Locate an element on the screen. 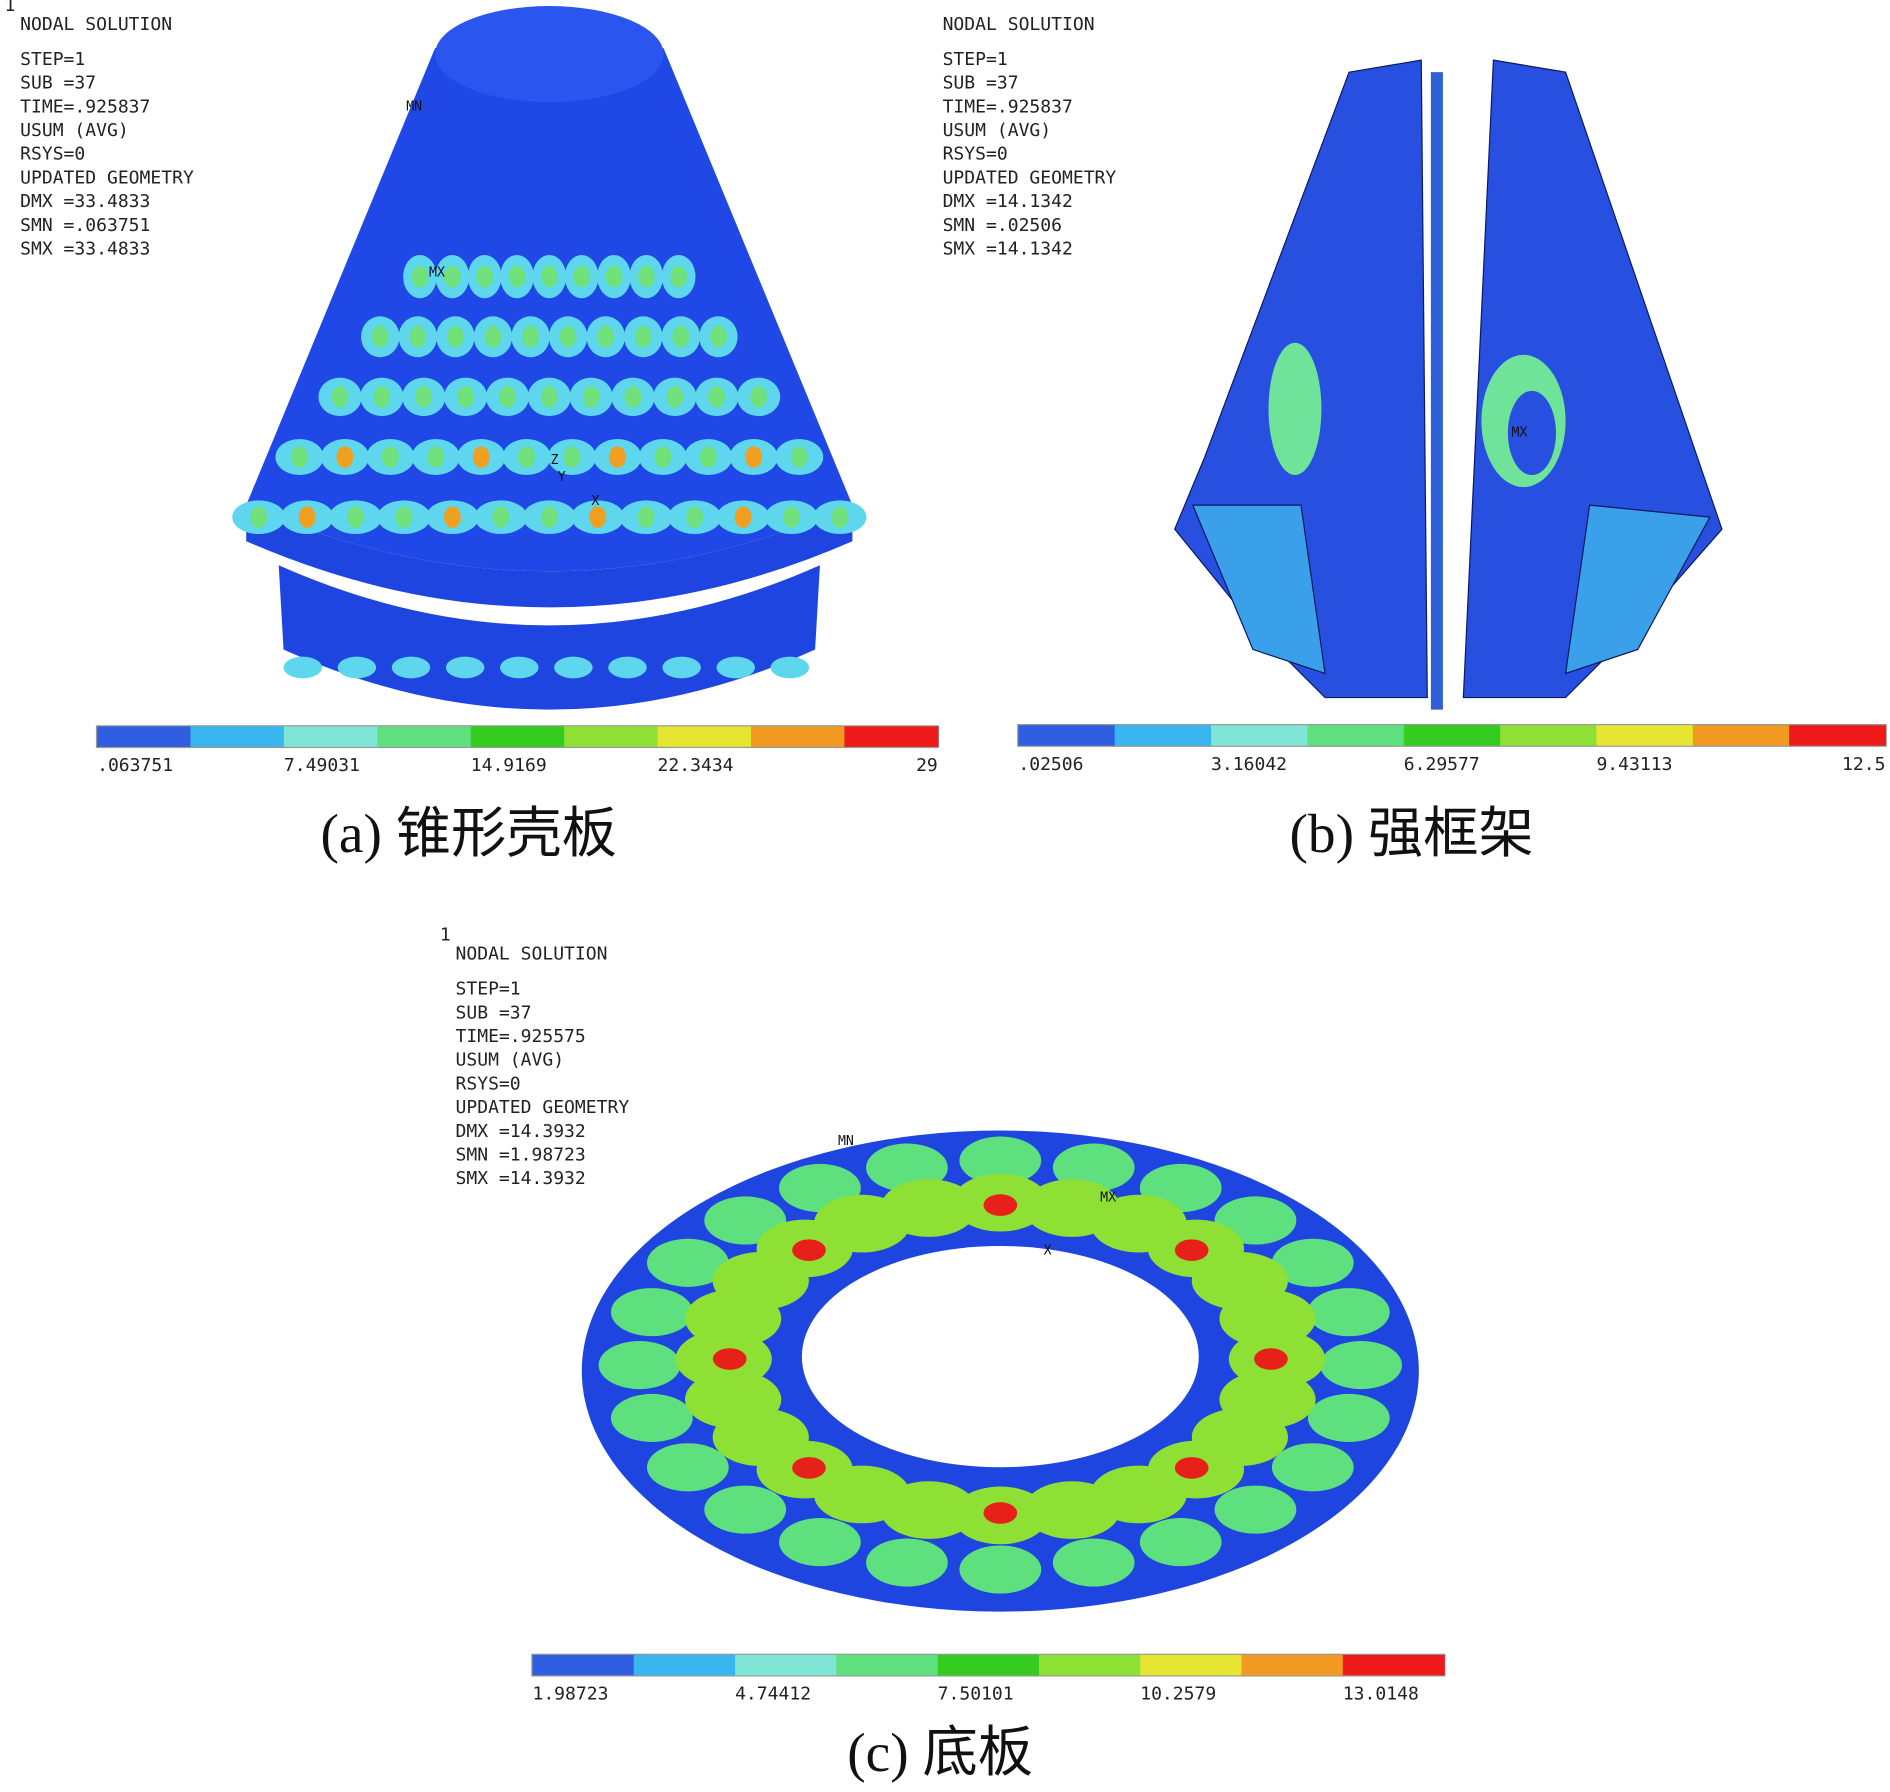  colorbar-label: 10.2579 is located at coordinates (1178, 1694).